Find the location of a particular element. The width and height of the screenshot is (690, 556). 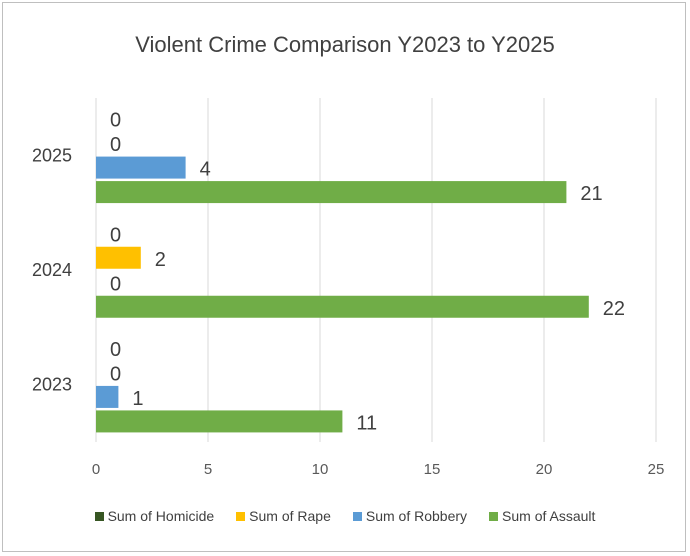

data-label: 22 is located at coordinates (614, 309).